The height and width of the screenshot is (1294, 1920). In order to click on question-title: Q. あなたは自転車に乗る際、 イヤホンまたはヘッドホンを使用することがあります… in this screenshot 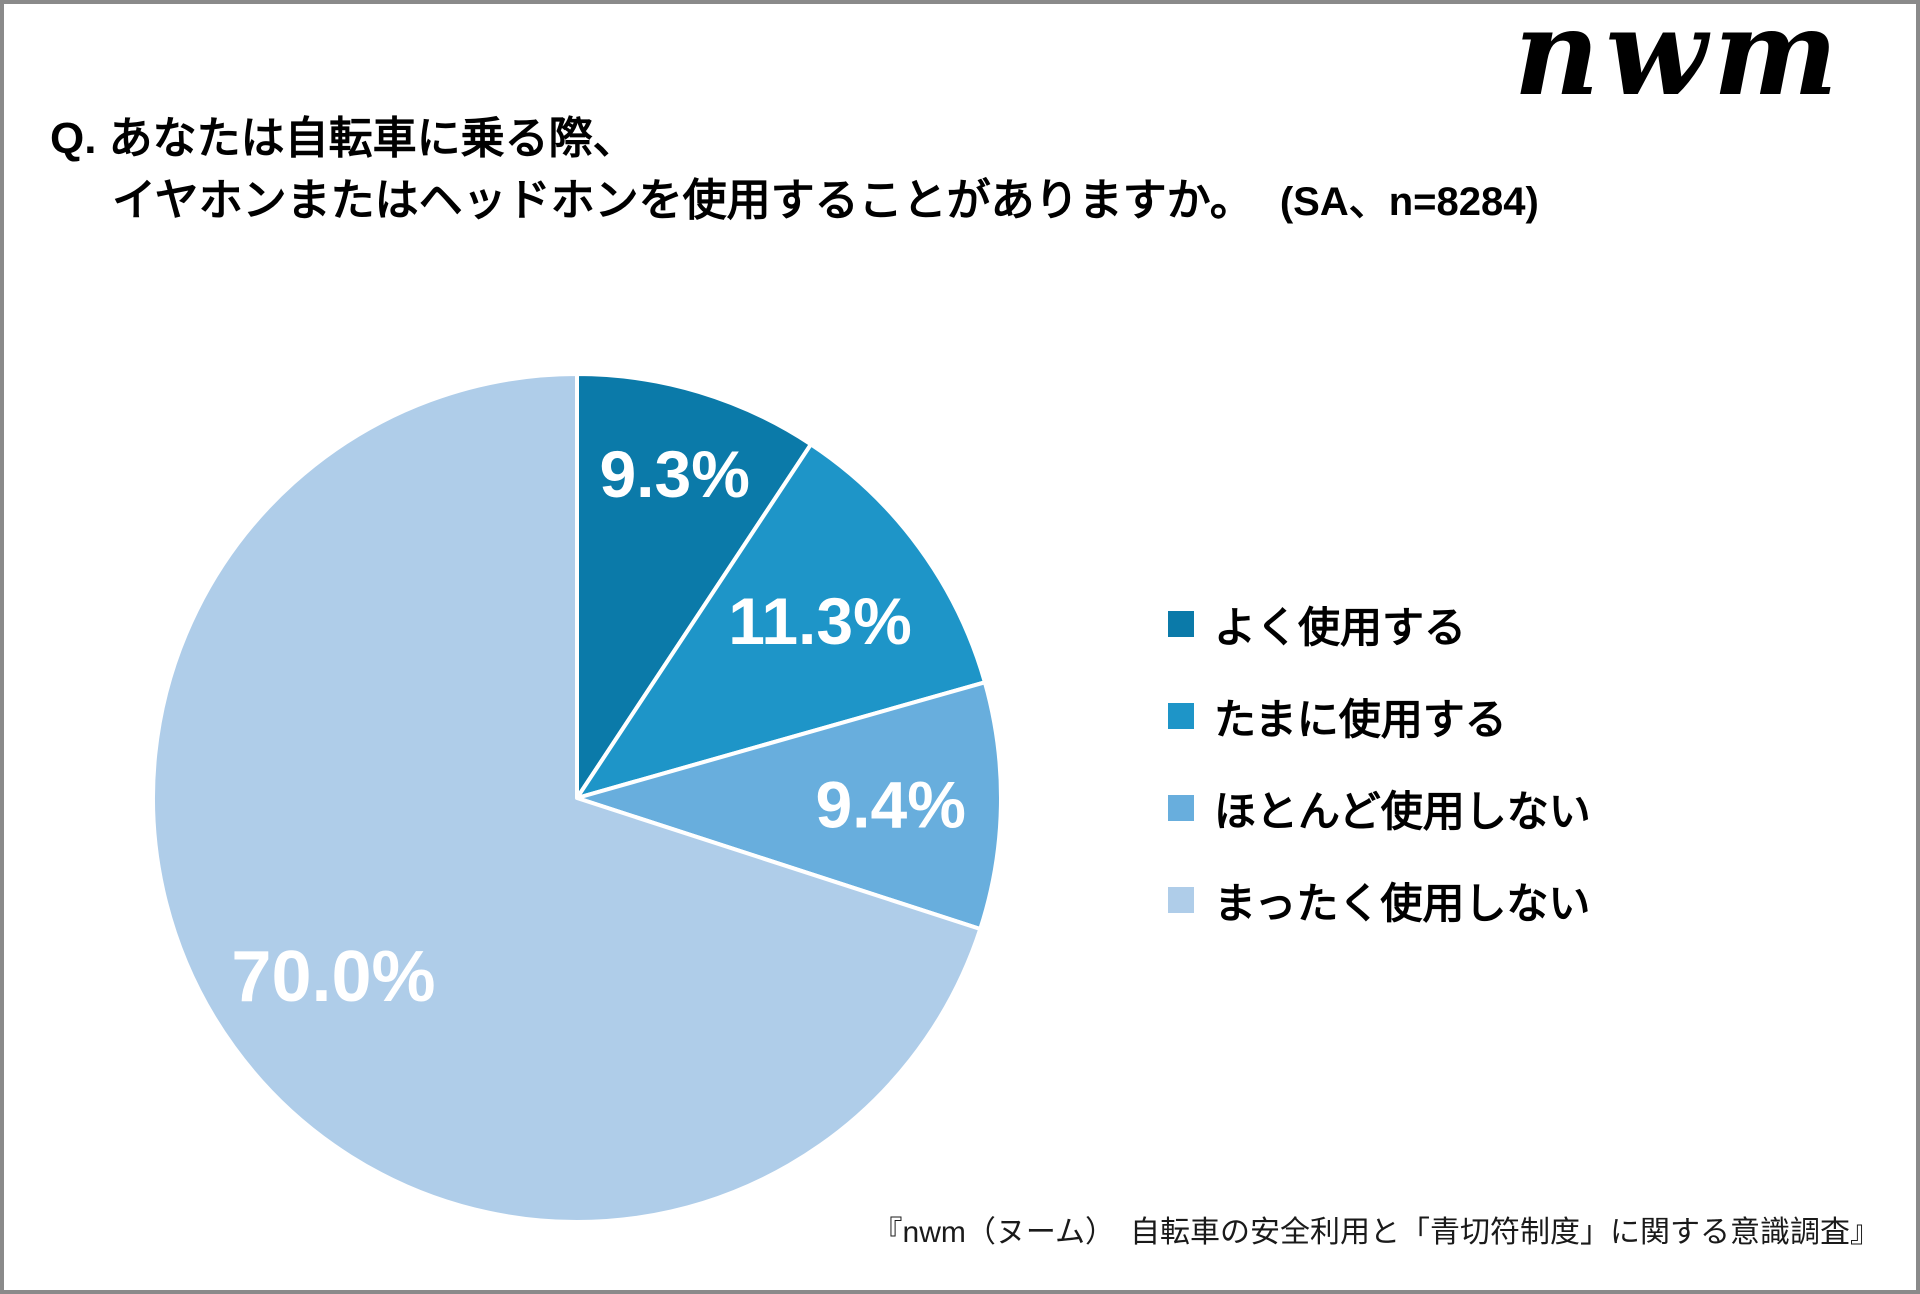, I will do `click(794, 170)`.